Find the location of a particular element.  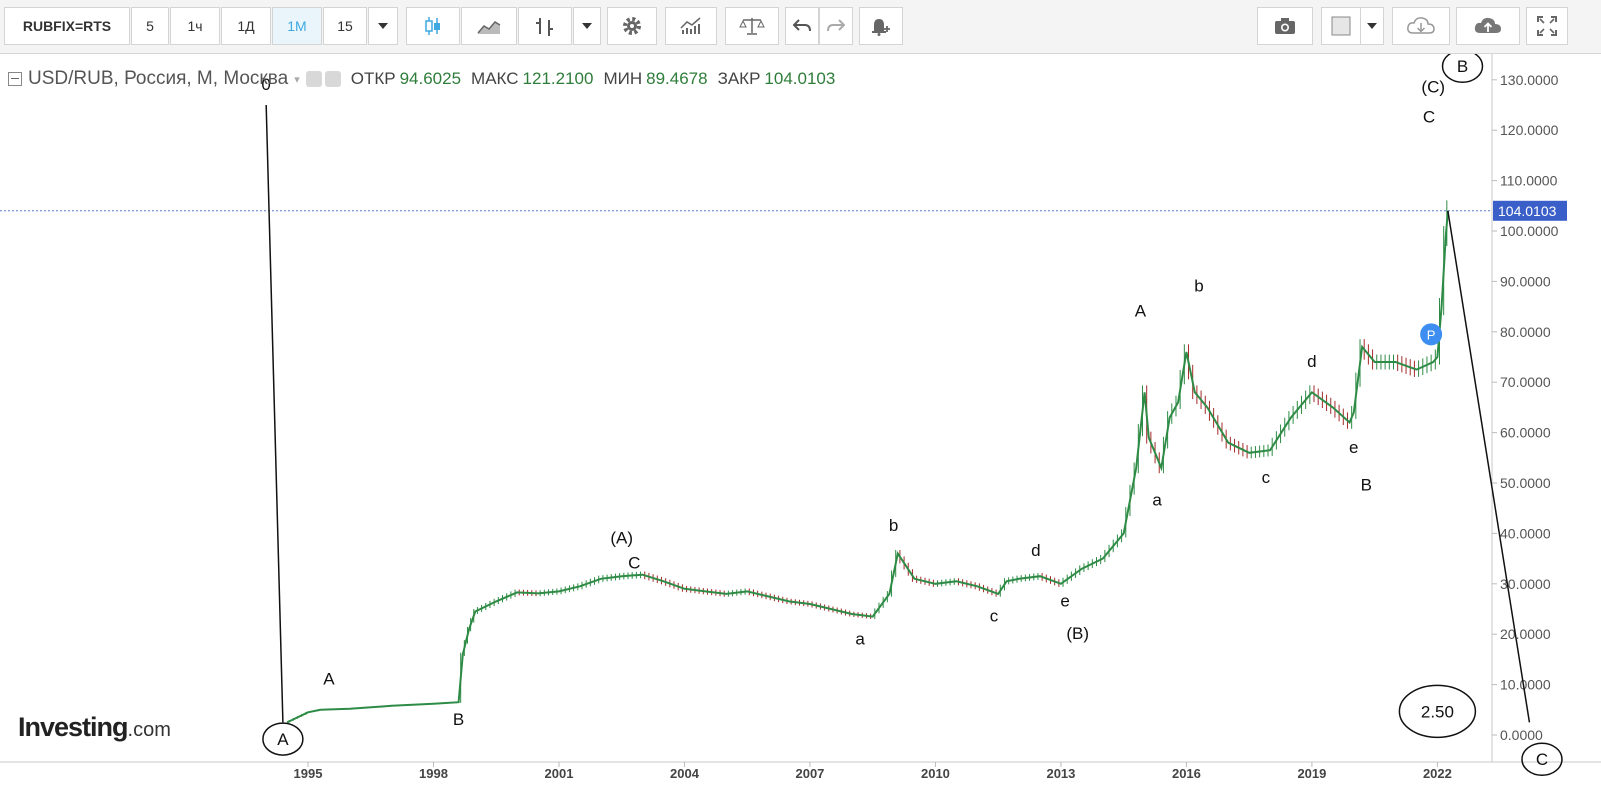

indicators-icon is located at coordinates (691, 26).